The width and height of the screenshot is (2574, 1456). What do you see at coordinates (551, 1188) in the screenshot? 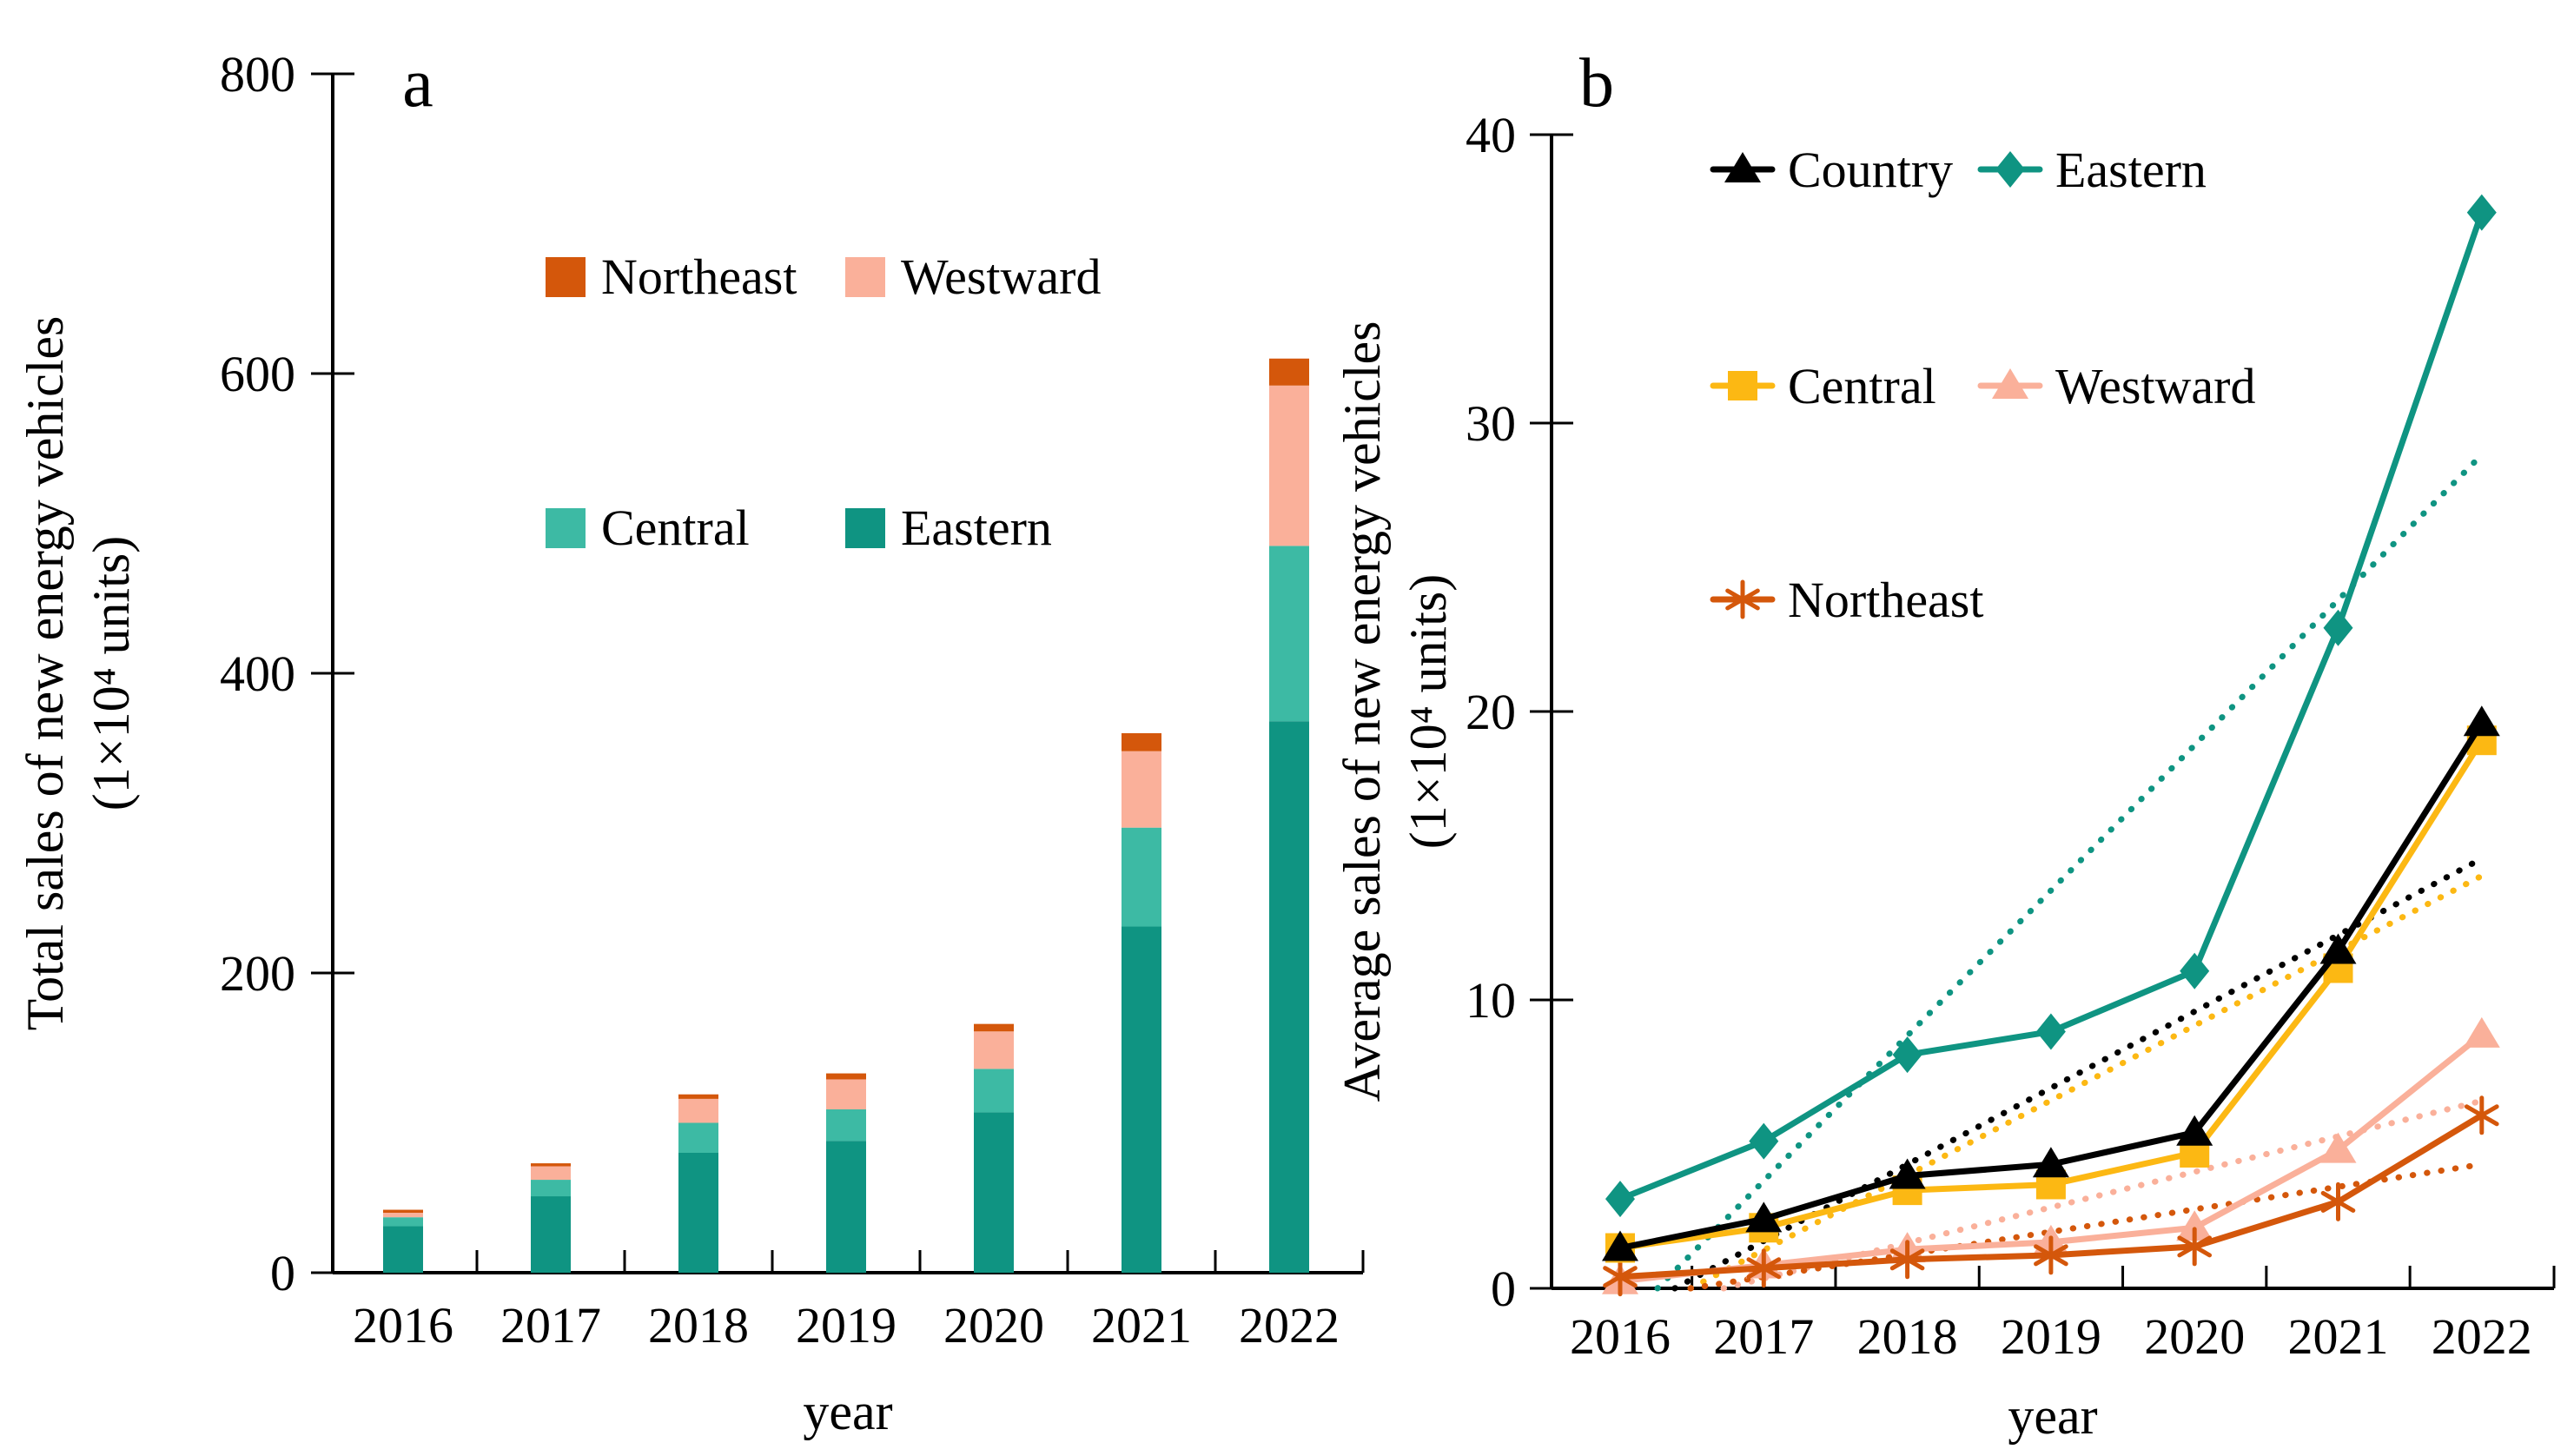
I see `bar-segment-central-2017` at bounding box center [551, 1188].